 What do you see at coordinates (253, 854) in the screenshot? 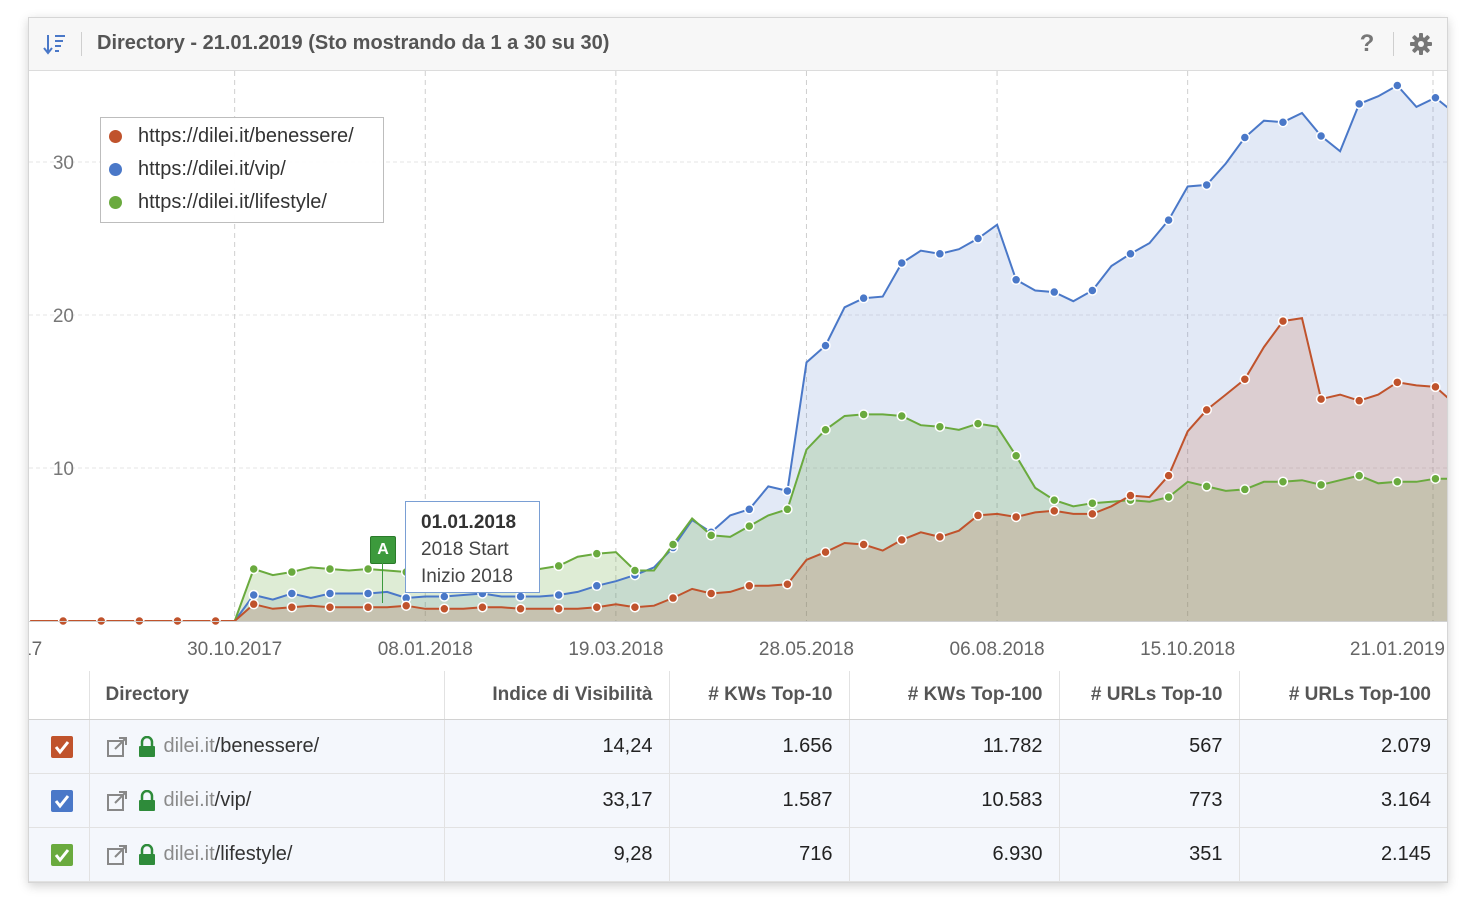
I see `directory-path: /lifestyle/` at bounding box center [253, 854].